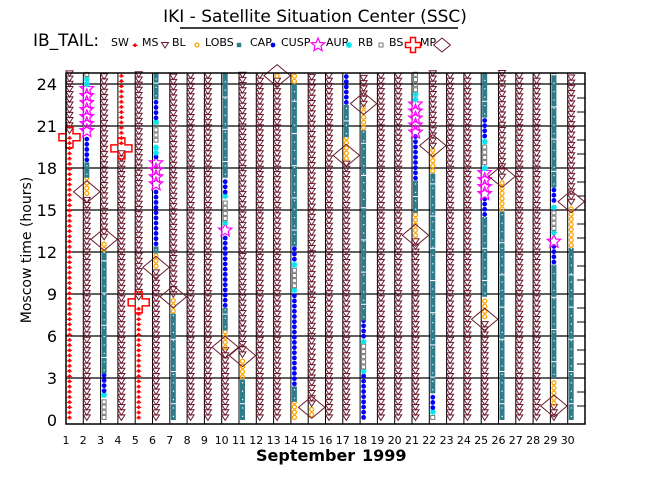 Image resolution: width=650 pixels, height=500 pixels. What do you see at coordinates (281, 45) in the screenshot?
I see `legend: SW MS BL LOBS CAP CUSP AUR RB BS MP` at bounding box center [281, 45].